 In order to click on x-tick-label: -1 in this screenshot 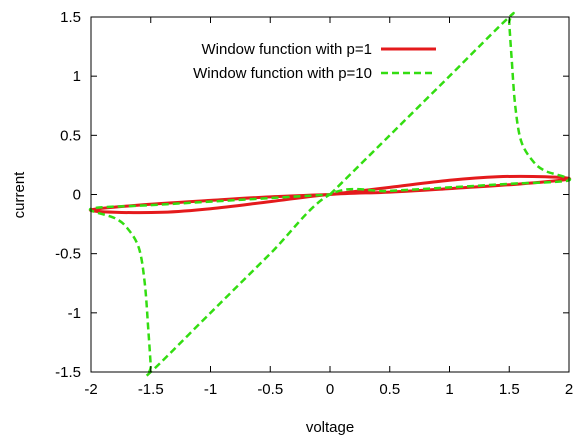, I will do `click(210, 389)`.